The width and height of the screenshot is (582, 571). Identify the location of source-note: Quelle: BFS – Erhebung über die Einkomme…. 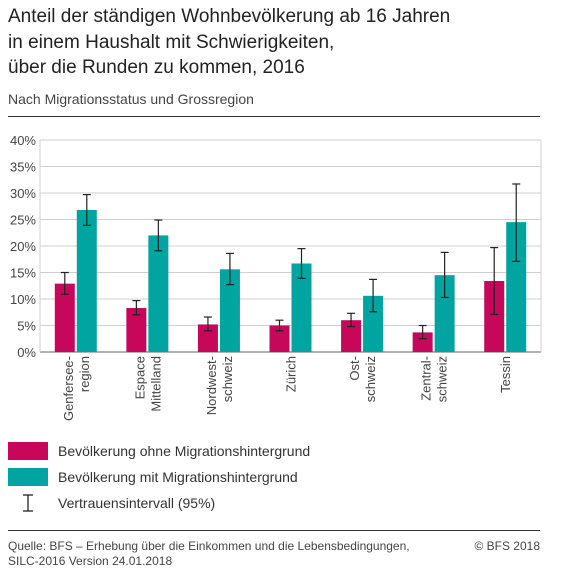
(209, 554).